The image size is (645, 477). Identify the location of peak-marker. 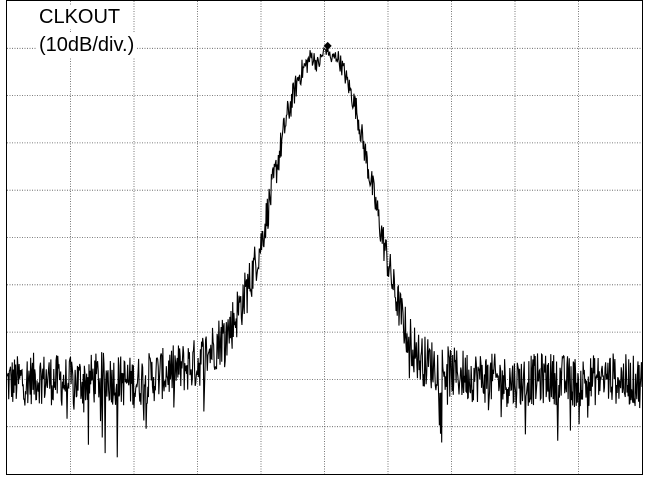
(327, 45).